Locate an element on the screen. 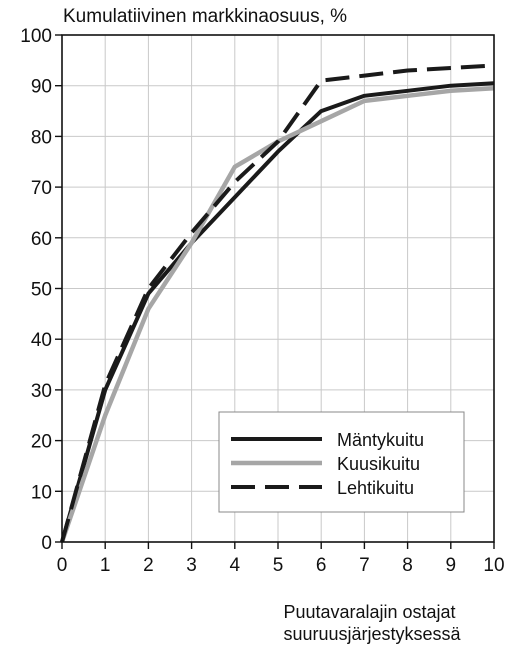  x-tick-label: 3 is located at coordinates (191, 565).